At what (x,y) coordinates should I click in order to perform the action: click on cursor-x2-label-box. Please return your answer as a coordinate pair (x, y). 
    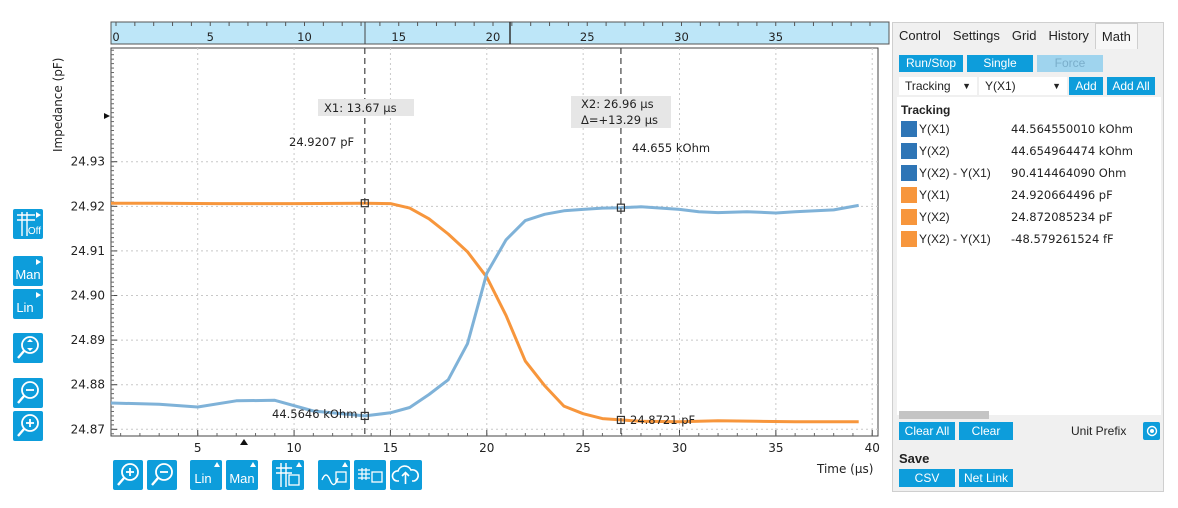
    Looking at the image, I should click on (621, 112).